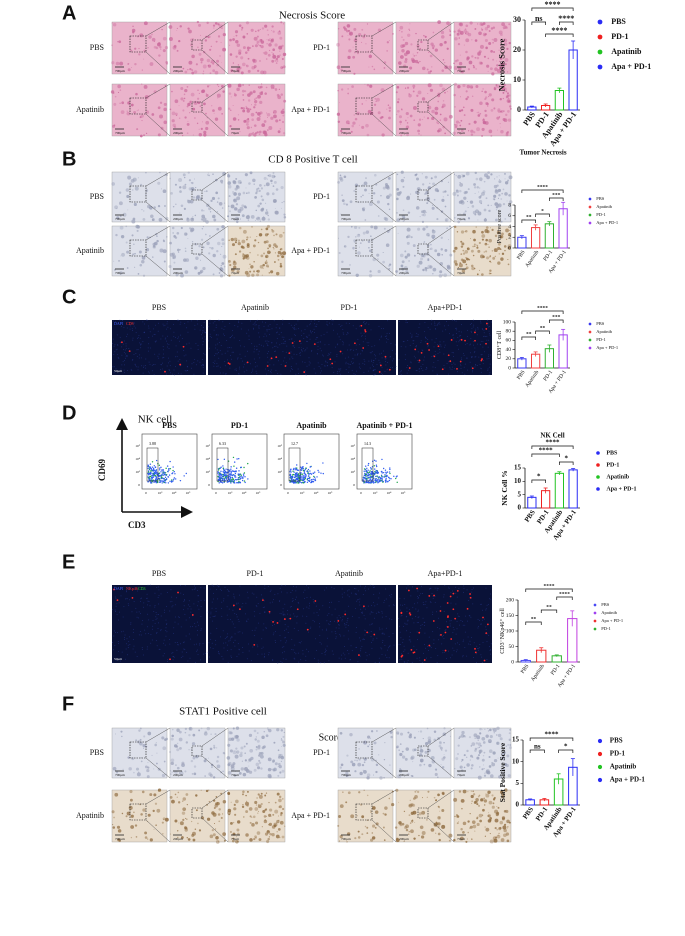  Describe the element at coordinates (209, 485) in the screenshot. I see `flow-tick: 0` at that location.